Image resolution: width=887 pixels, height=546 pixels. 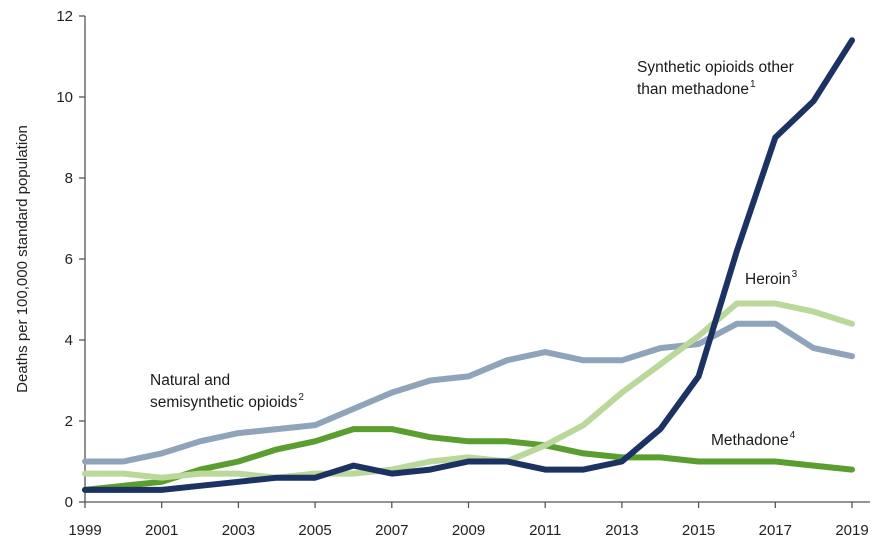 I want to click on label-natural-line: Natural and, so click(x=190, y=380).